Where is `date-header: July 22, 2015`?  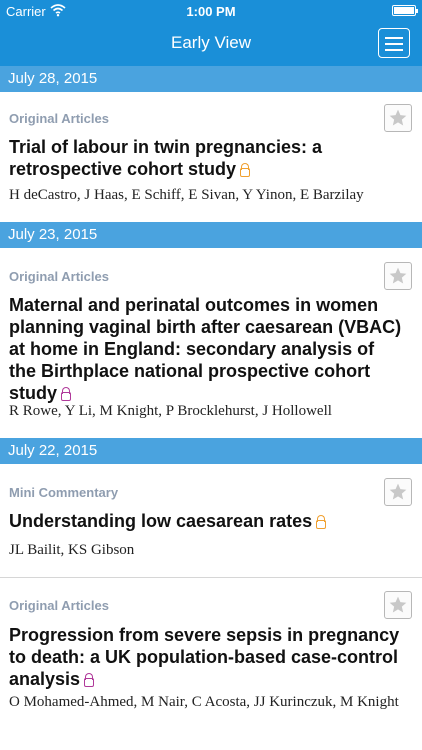 date-header: July 22, 2015 is located at coordinates (211, 451).